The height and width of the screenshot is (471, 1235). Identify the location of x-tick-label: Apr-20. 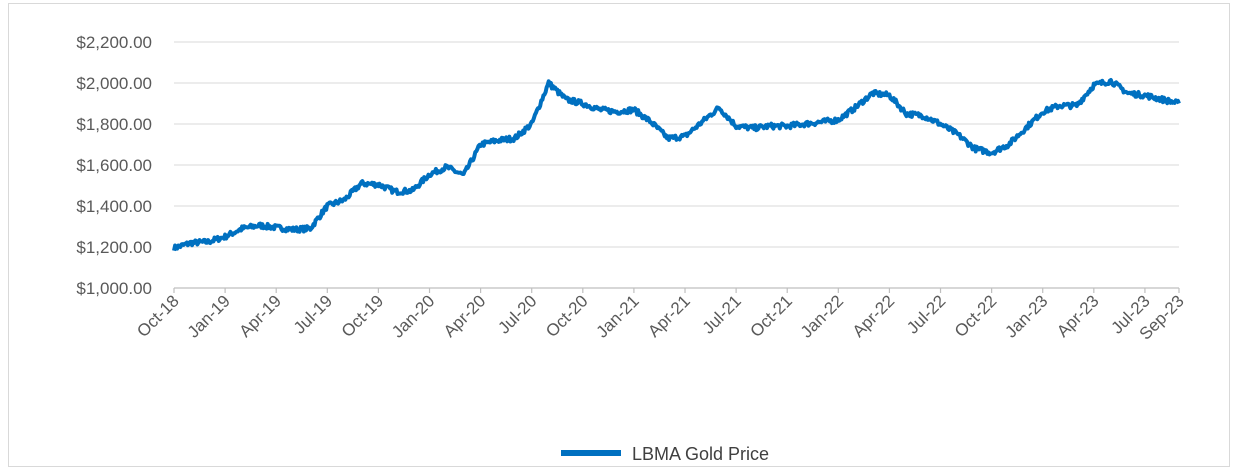
(465, 316).